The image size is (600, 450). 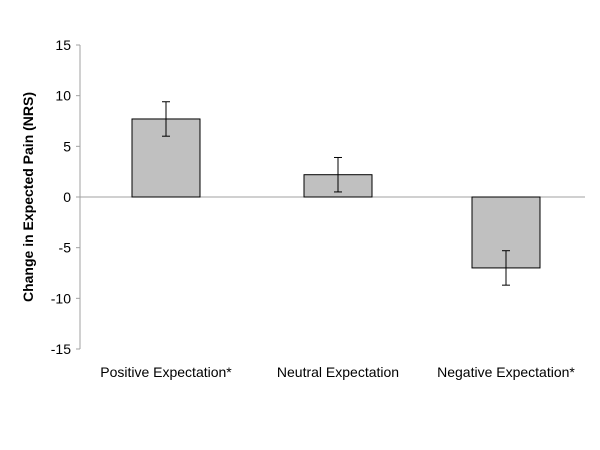 What do you see at coordinates (65, 248) in the screenshot?
I see `y-tick-label: -5` at bounding box center [65, 248].